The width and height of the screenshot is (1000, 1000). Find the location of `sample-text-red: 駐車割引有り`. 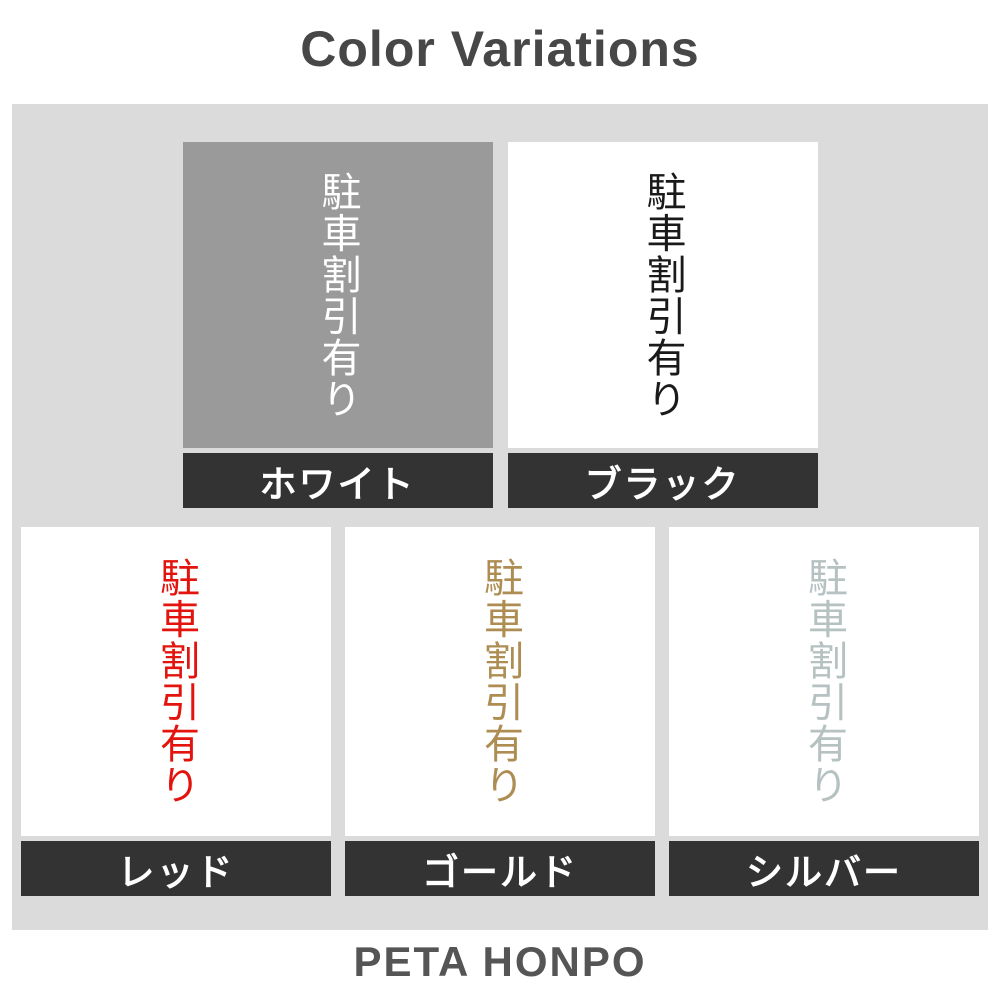

sample-text-red: 駐車割引有り is located at coordinates (176, 681).